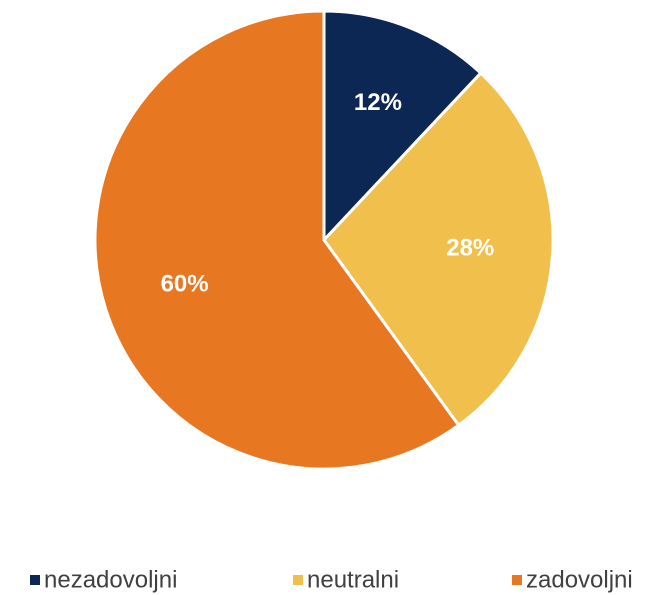 This screenshot has height=595, width=667. What do you see at coordinates (353, 579) in the screenshot?
I see `legend-label: neutralni` at bounding box center [353, 579].